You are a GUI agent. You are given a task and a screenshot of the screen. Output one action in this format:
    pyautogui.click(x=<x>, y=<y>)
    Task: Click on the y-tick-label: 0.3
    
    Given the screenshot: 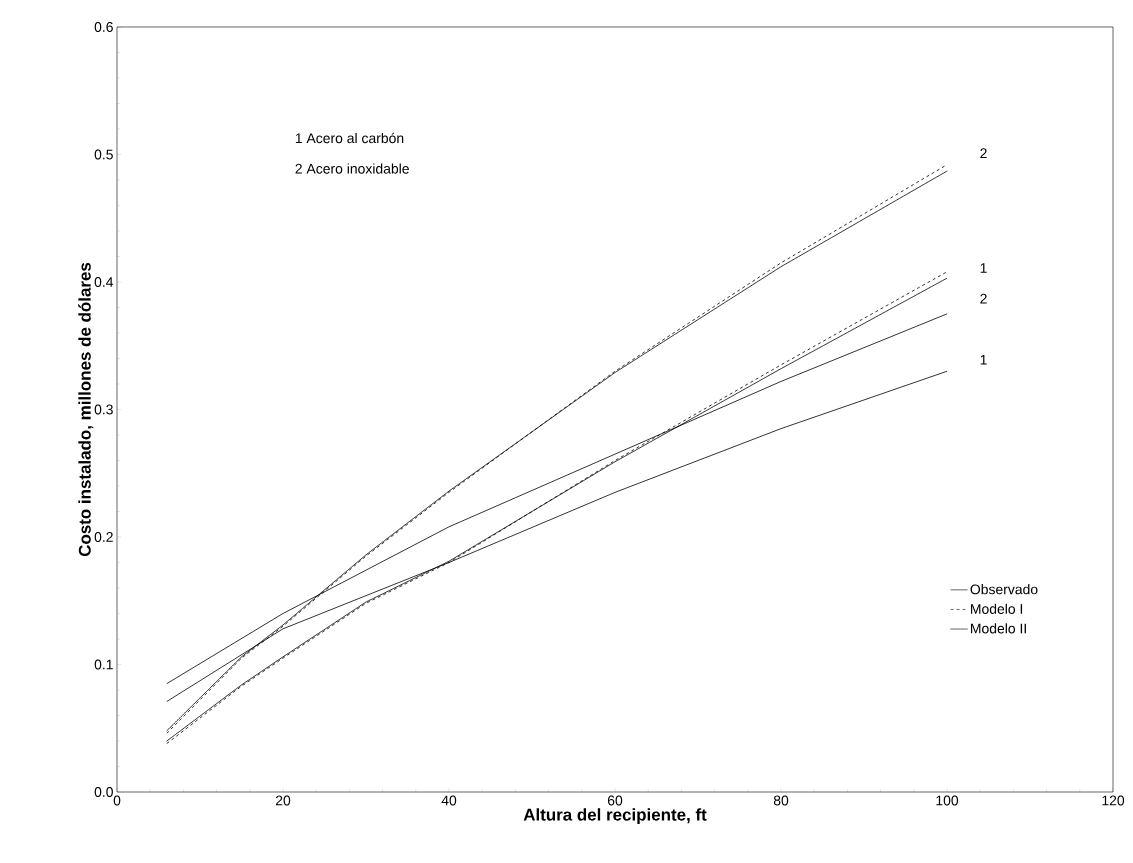 What is the action you would take?
    pyautogui.click(x=103, y=409)
    